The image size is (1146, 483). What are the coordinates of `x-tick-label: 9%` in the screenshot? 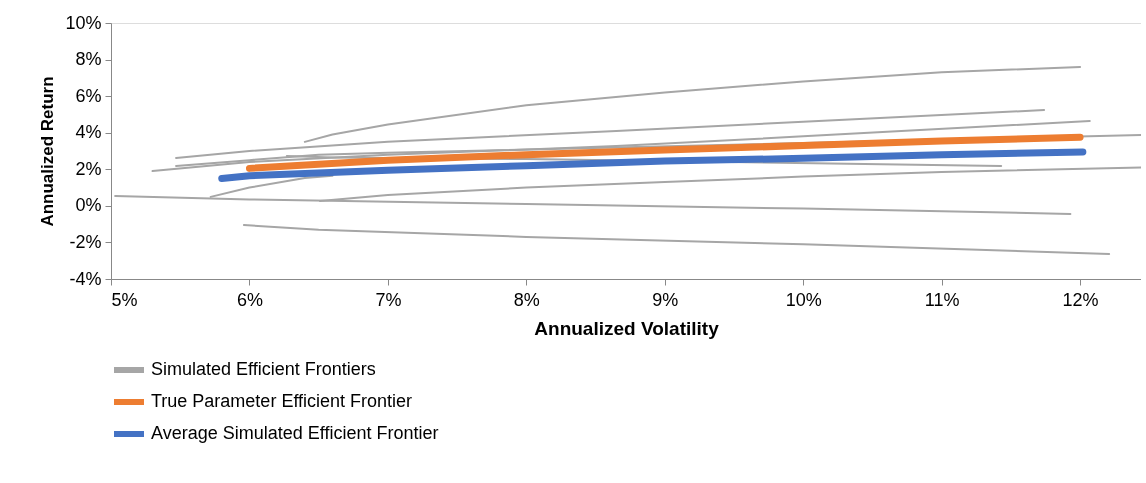 It's located at (665, 299).